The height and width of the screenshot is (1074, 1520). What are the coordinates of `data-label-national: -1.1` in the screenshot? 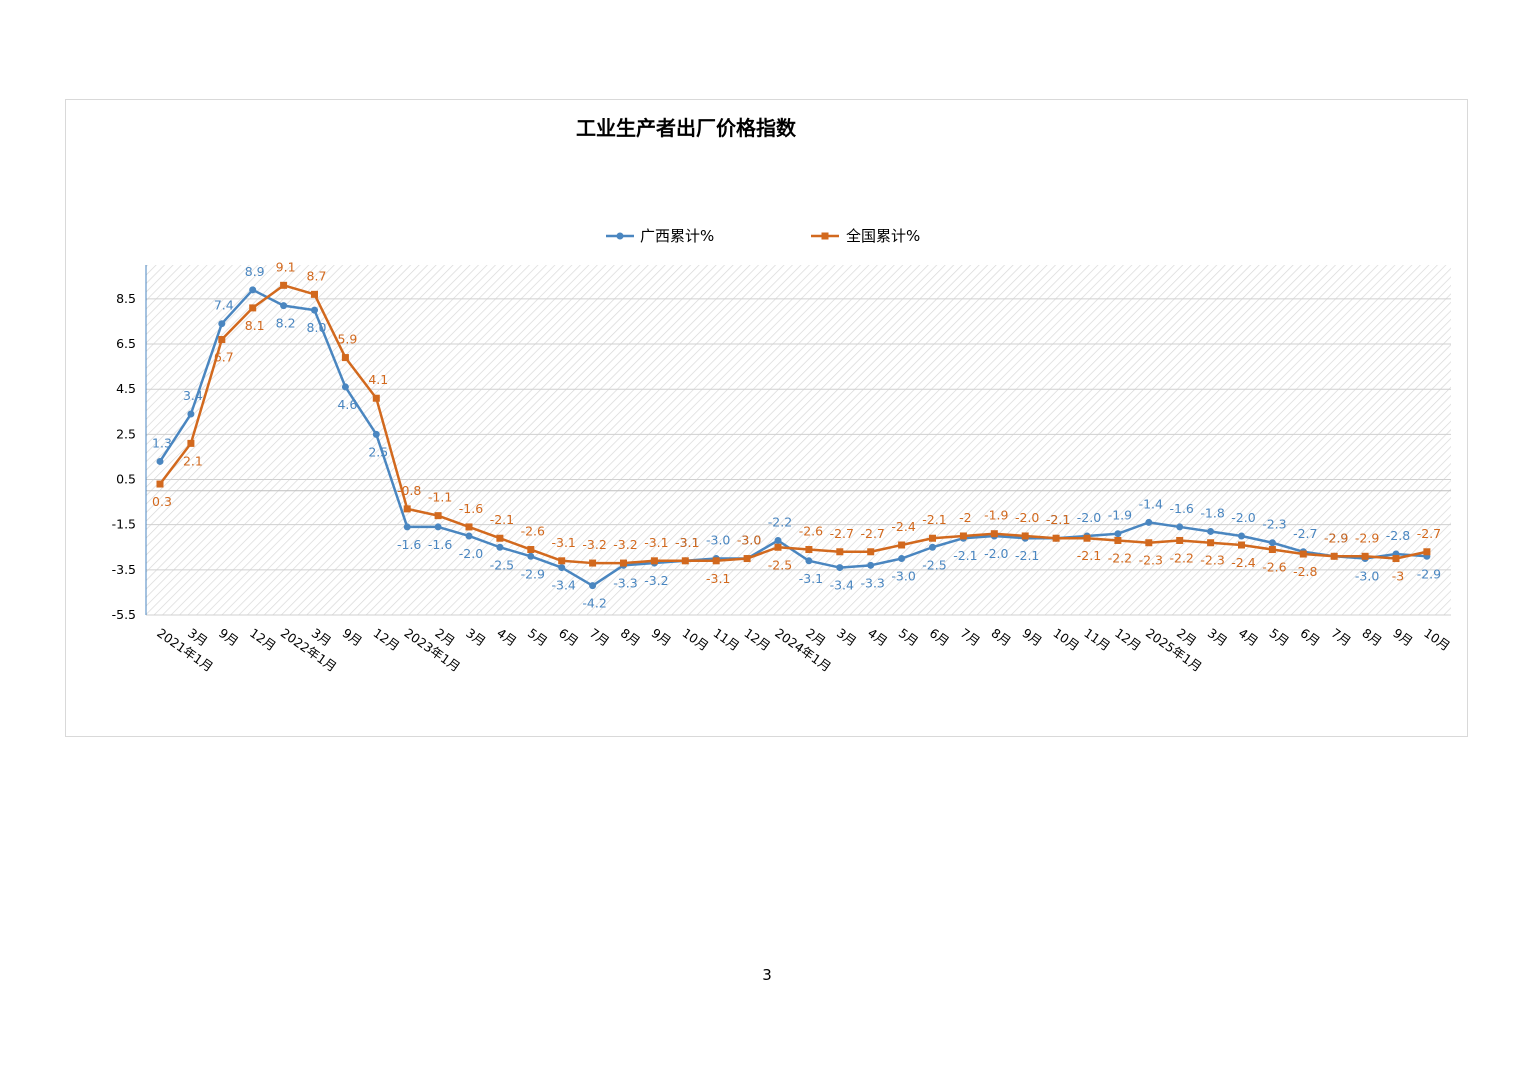 It's located at (440, 497).